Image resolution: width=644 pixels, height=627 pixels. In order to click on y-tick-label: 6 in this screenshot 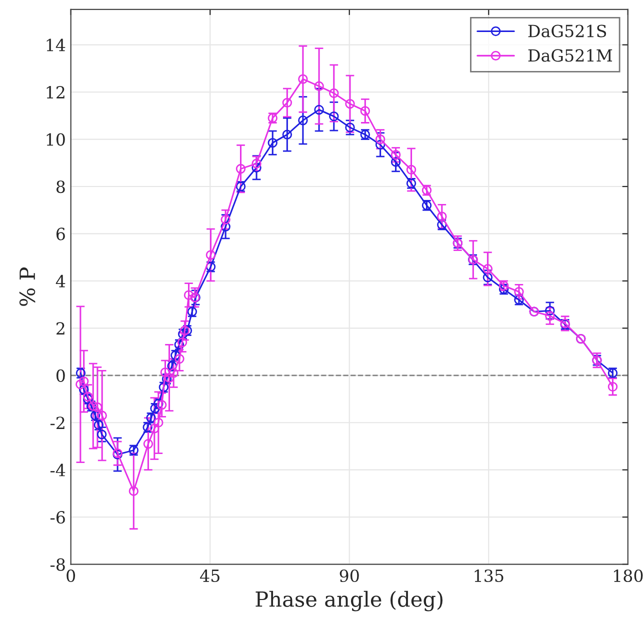, I will do `click(60, 234)`.